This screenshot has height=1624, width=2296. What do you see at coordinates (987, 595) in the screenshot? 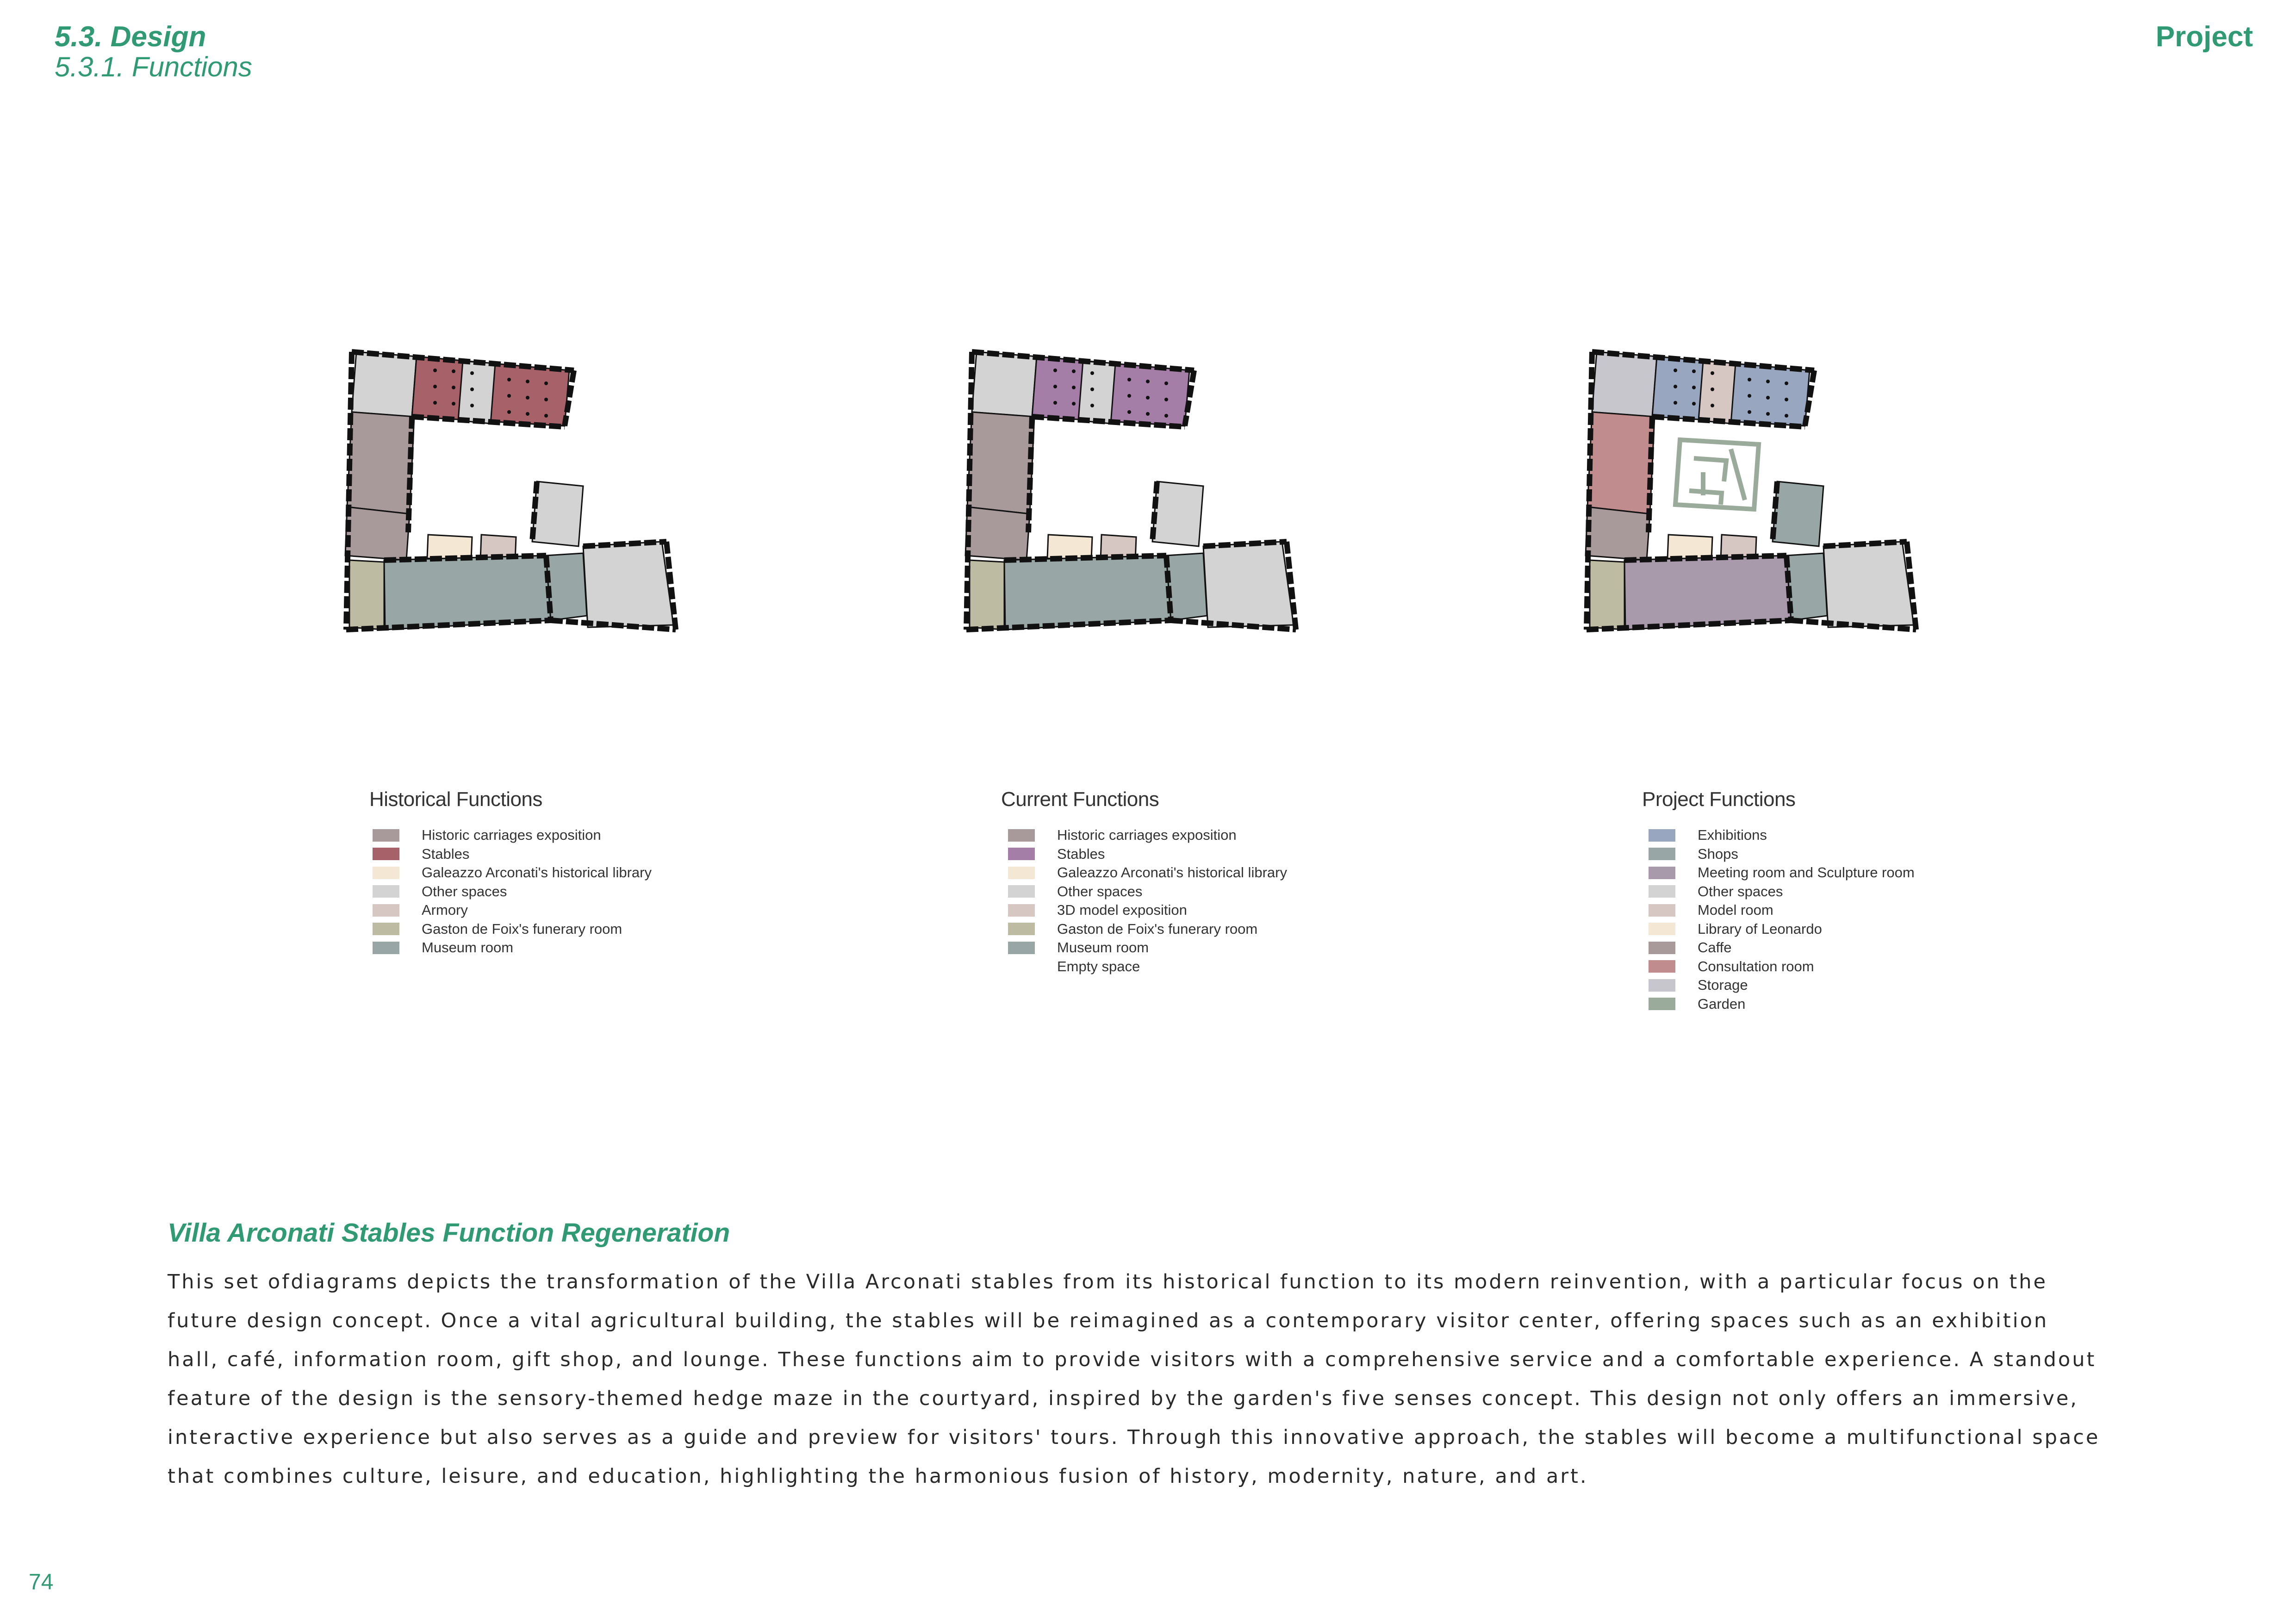
I see `plan-room-sw` at bounding box center [987, 595].